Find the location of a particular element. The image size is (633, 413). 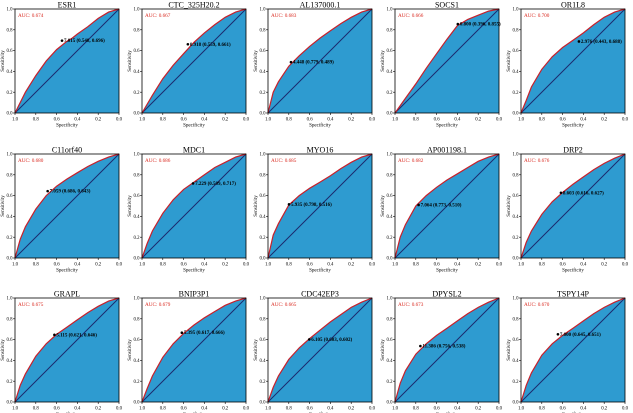

auc-label: AUC: 0.674 is located at coordinates (31, 16).